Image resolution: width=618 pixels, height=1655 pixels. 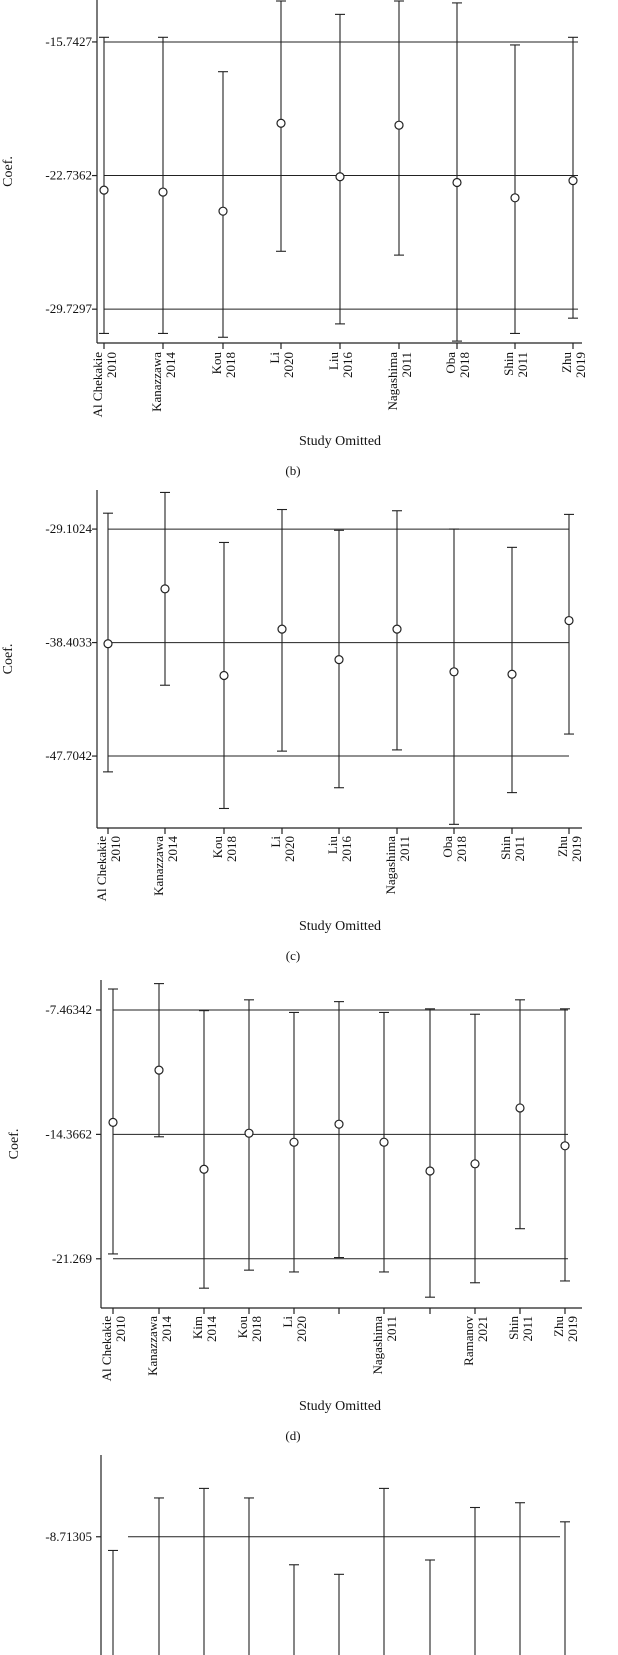 What do you see at coordinates (292, 470) in the screenshot?
I see `panel-caption: (b)` at bounding box center [292, 470].